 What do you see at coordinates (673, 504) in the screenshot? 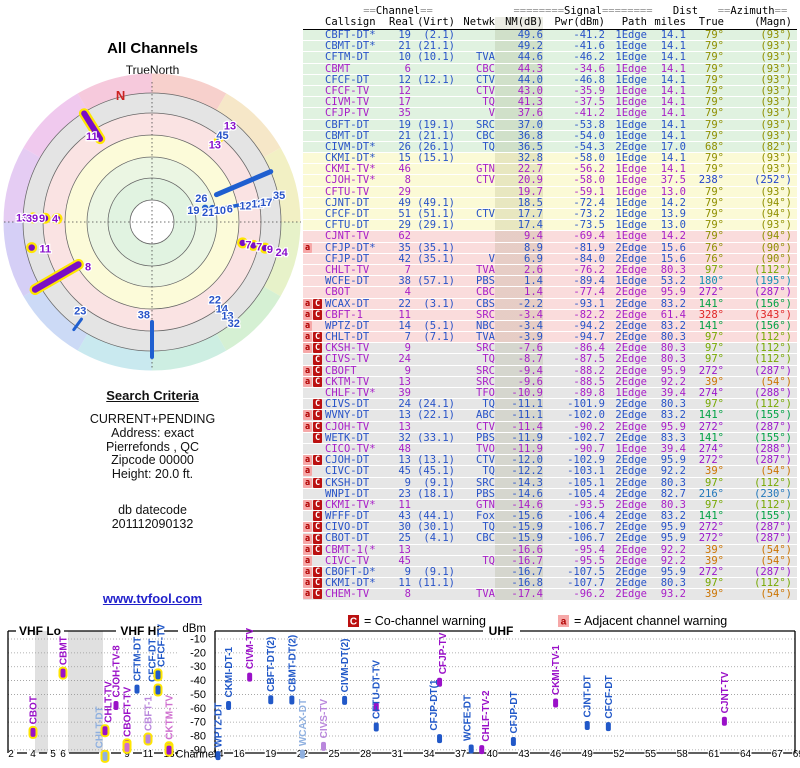
I see `cell-miles: 80.3` at bounding box center [673, 504].